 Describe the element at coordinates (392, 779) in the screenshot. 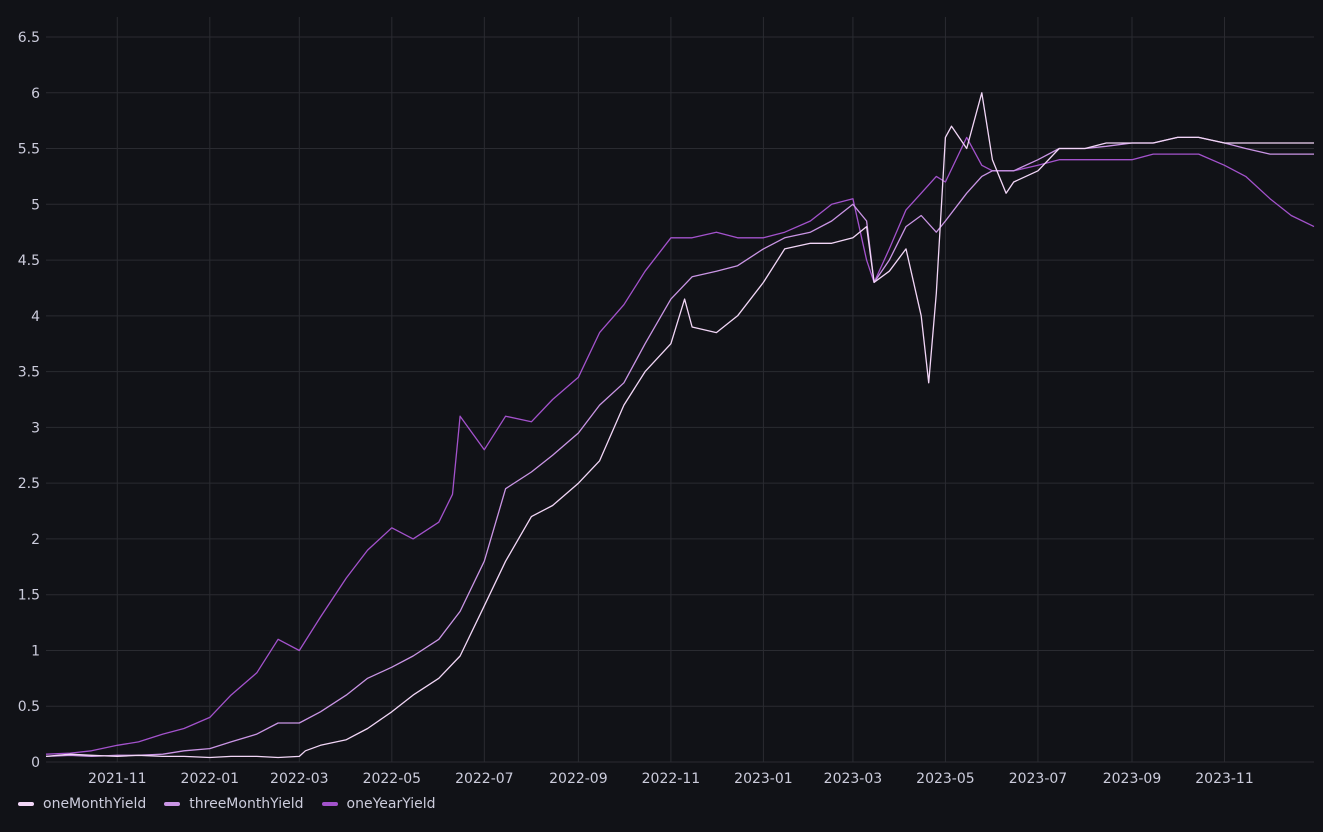

I see `x-tick-label: 2022-05` at that location.